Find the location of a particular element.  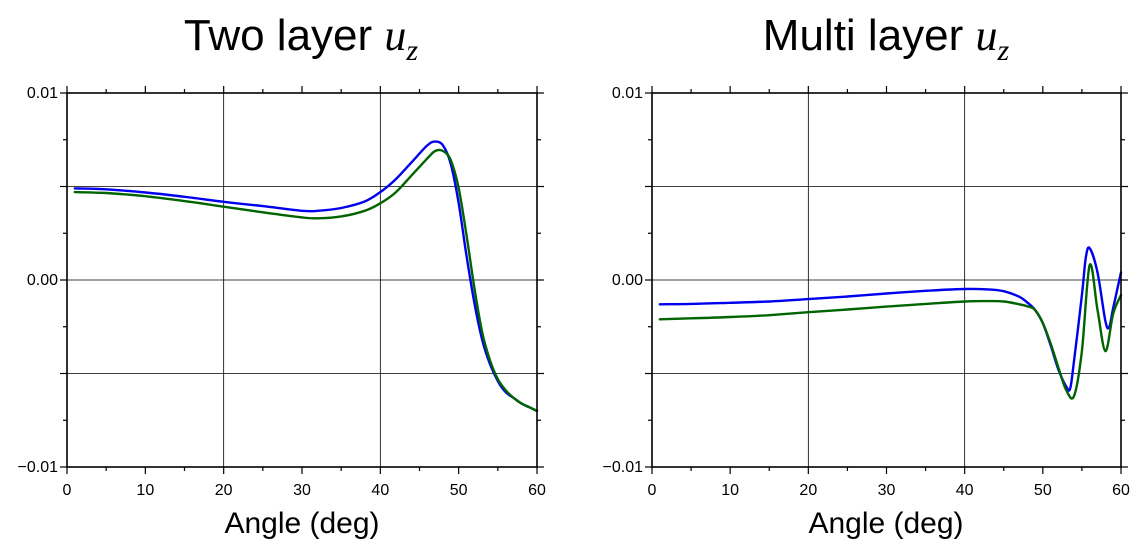

series-line-blue is located at coordinates (890, 319).